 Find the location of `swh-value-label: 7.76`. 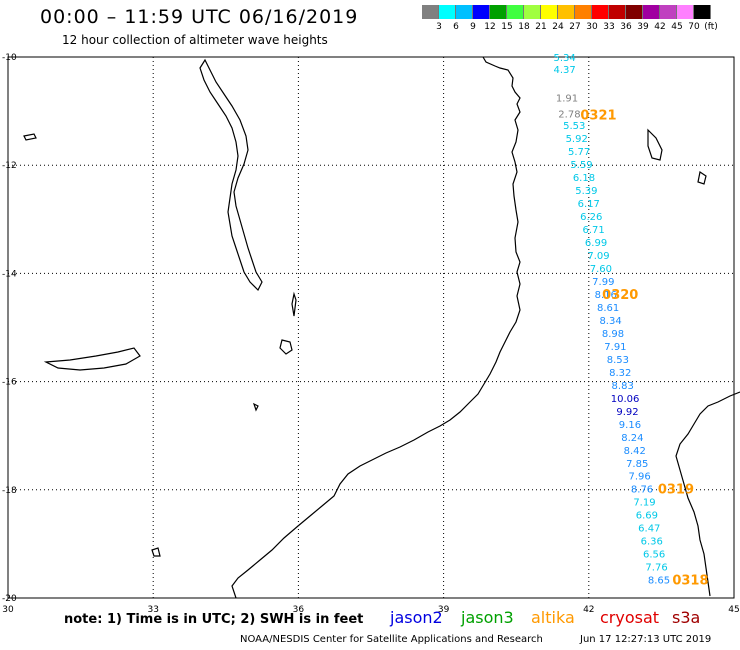

swh-value-label: 7.76 is located at coordinates (656, 568).